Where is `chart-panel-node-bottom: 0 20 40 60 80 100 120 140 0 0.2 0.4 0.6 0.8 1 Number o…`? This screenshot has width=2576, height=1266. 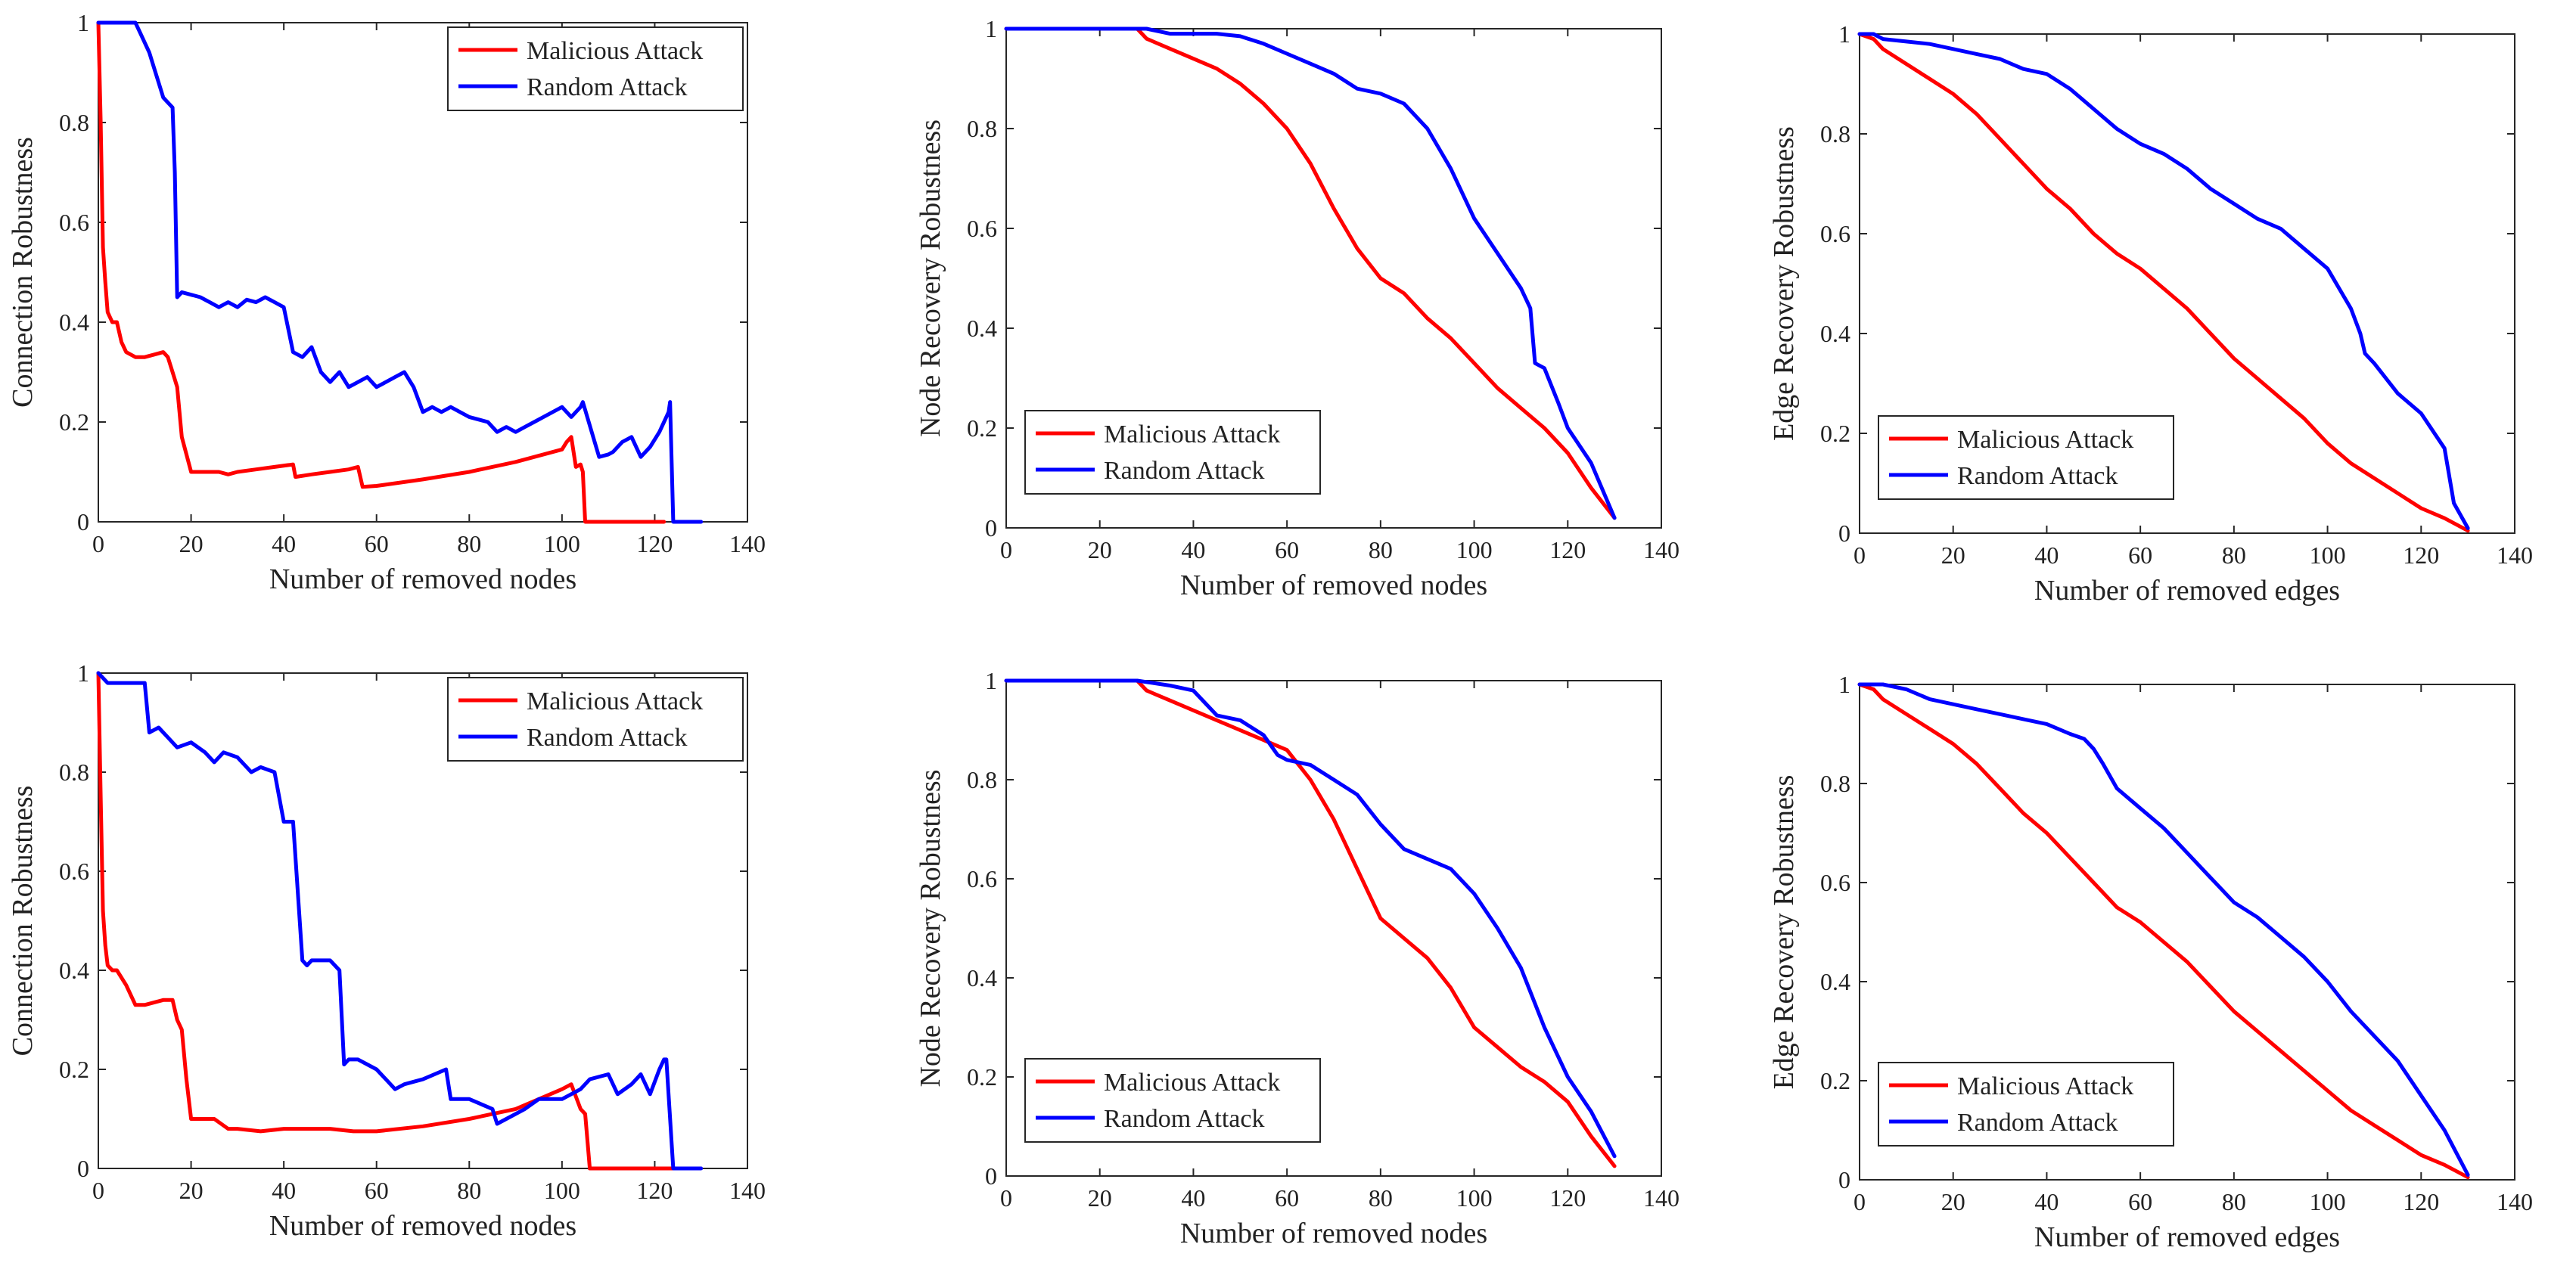
chart-panel-node-bottom: 0 20 40 60 80 100 120 140 0 0.2 0.4 0.6 0.8 1 Number o… is located at coordinates (1297, 958).